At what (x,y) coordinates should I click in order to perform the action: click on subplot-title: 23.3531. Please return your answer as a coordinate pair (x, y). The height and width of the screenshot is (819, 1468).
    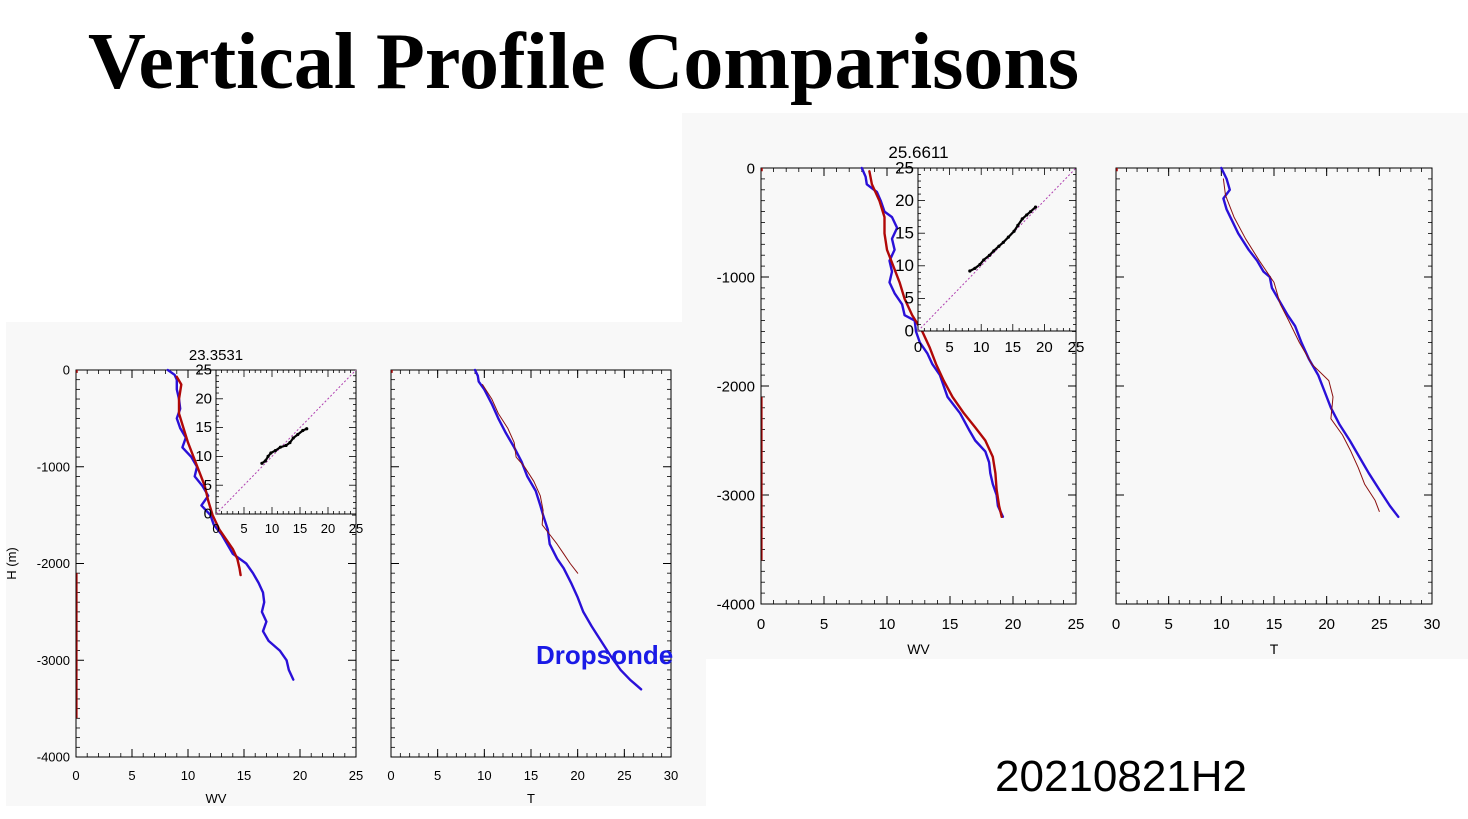
    Looking at the image, I should click on (216, 355).